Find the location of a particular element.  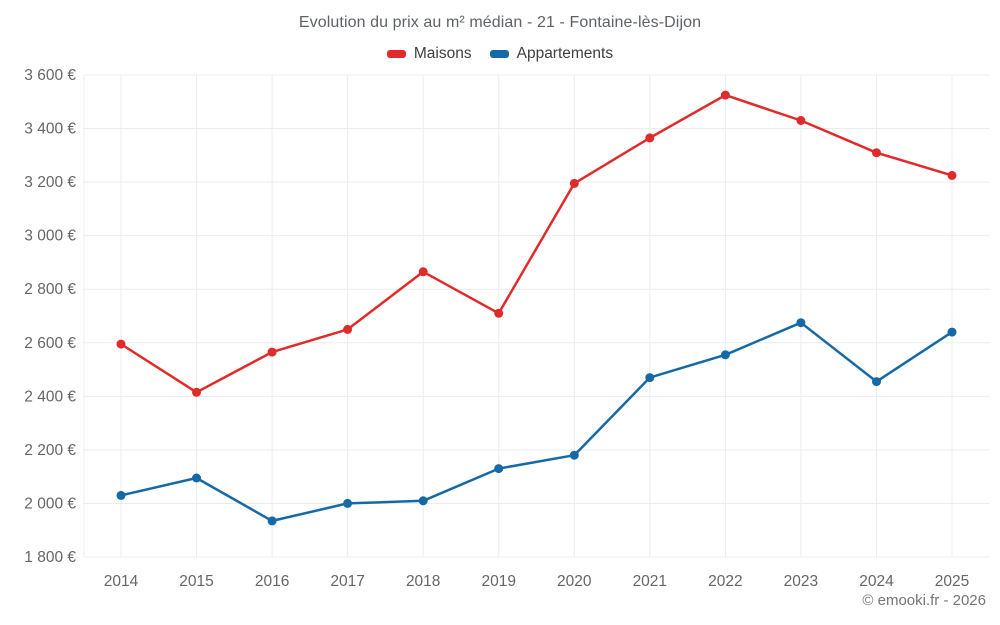

chart-legend: Maisons Appartements is located at coordinates (500, 54).